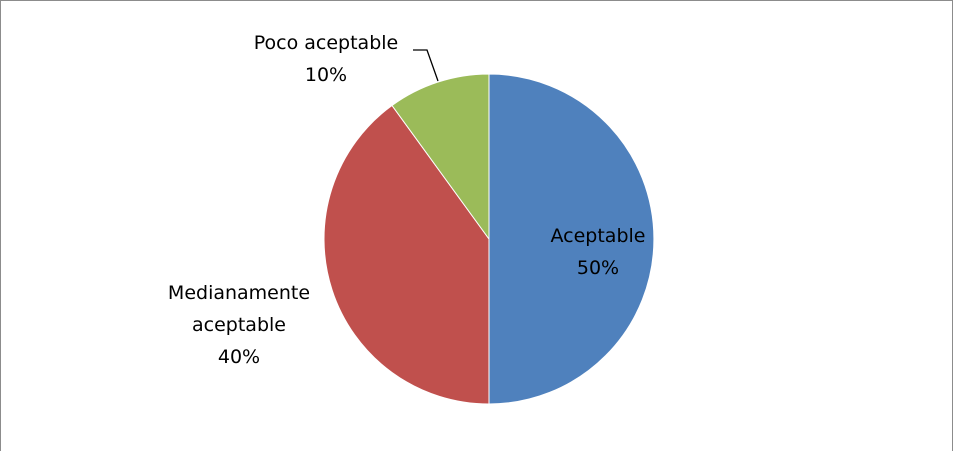 This screenshot has width=953, height=452. What do you see at coordinates (239, 325) in the screenshot?
I see `data-label-medianamente-aceptable: Medianamente aceptable 40%` at bounding box center [239, 325].